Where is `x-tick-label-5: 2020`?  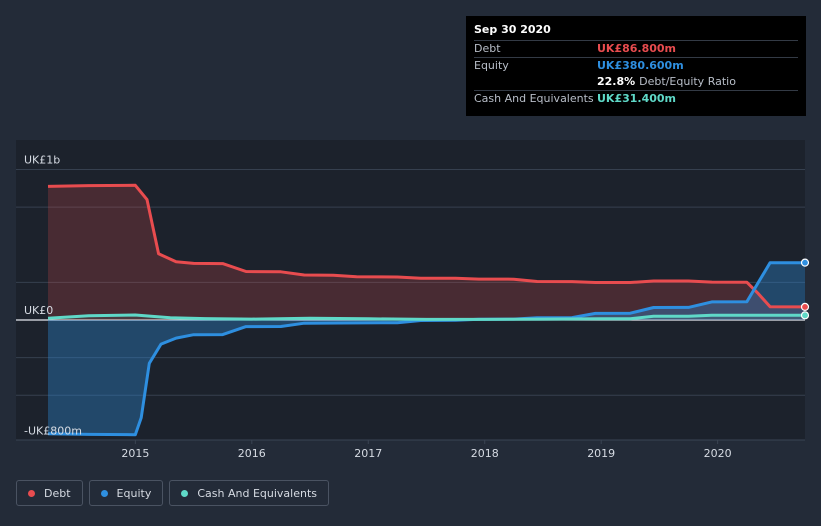 x-tick-label-5: 2020 is located at coordinates (718, 453).